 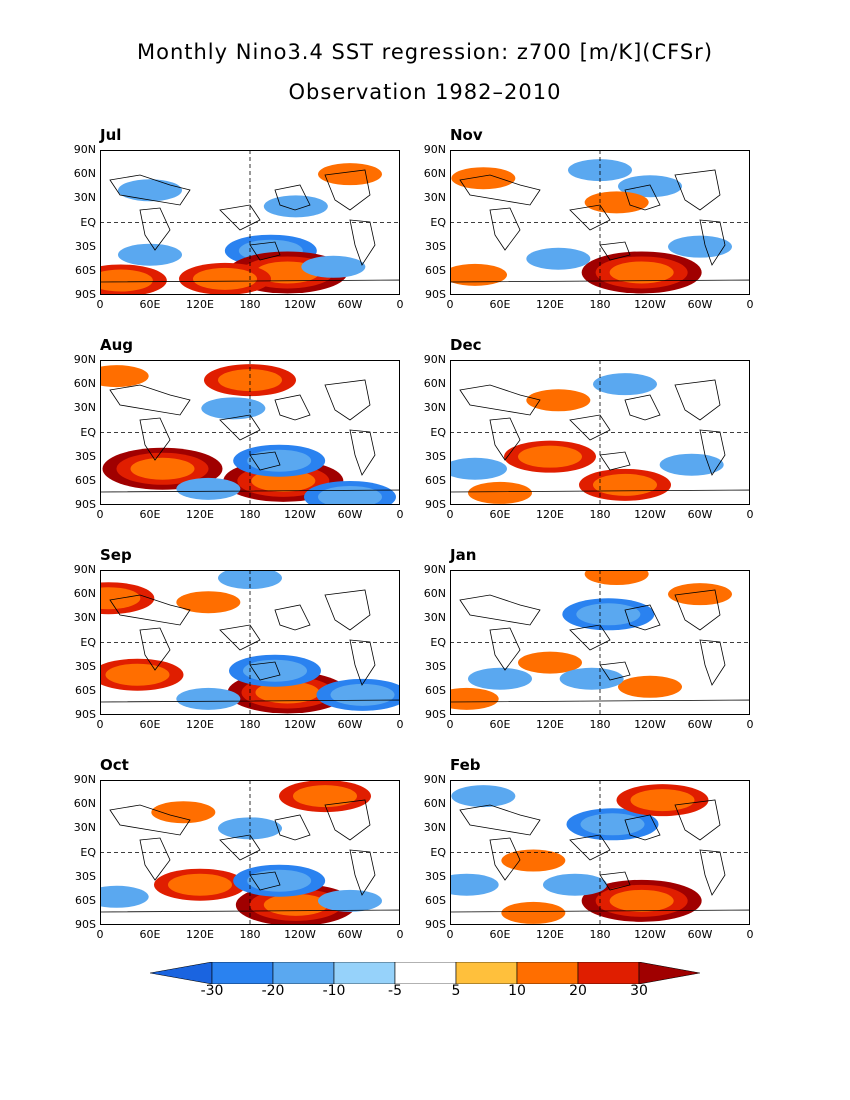 What do you see at coordinates (465, 765) in the screenshot?
I see `panel-label: Feb` at bounding box center [465, 765].